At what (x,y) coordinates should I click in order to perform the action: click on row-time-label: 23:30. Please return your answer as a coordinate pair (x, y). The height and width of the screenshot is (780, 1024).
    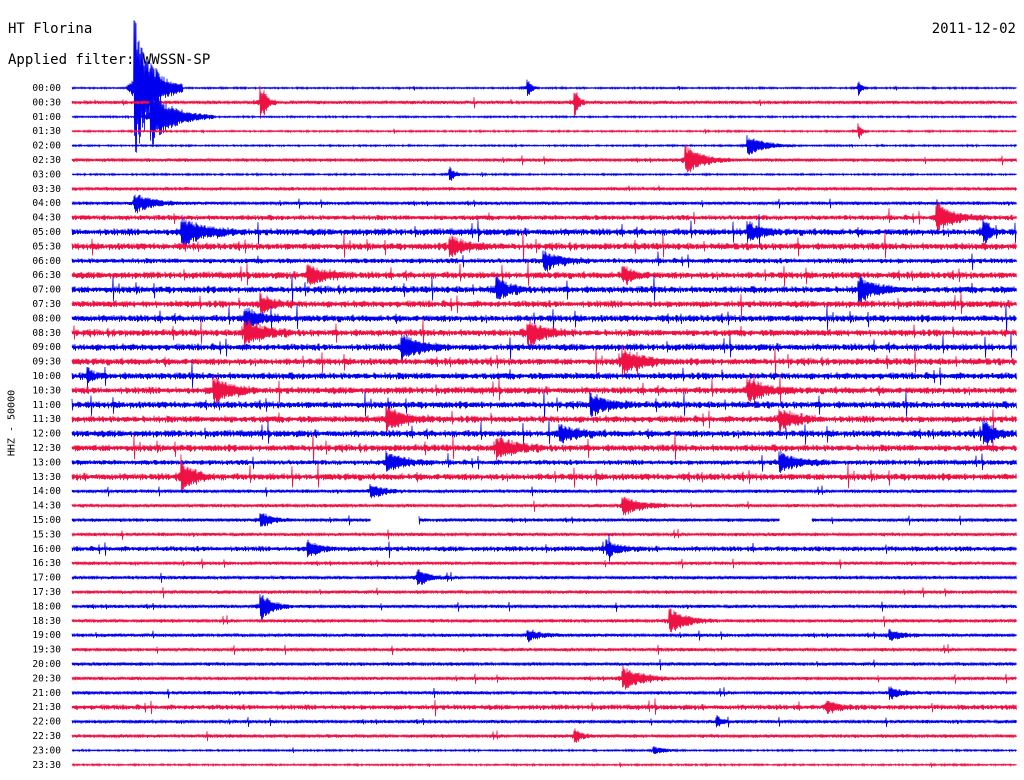
    Looking at the image, I should click on (46, 765).